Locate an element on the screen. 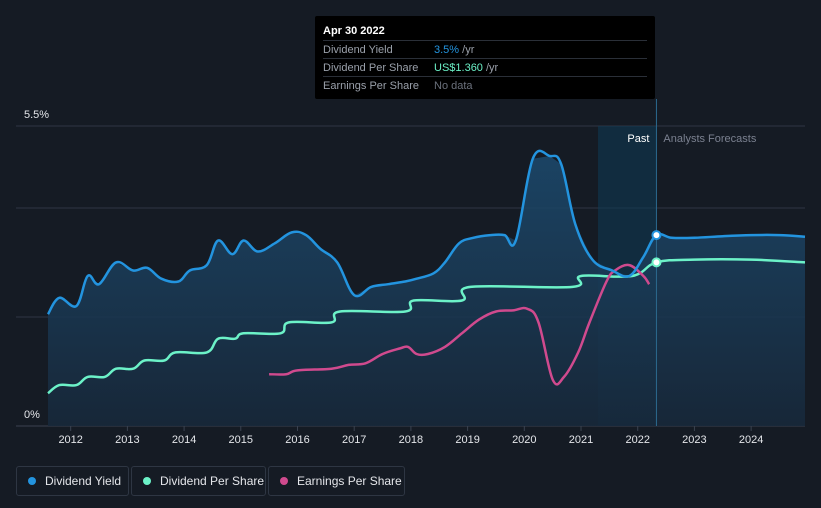 The height and width of the screenshot is (508, 821). y-axis-top-label: 5.5% is located at coordinates (36, 115).